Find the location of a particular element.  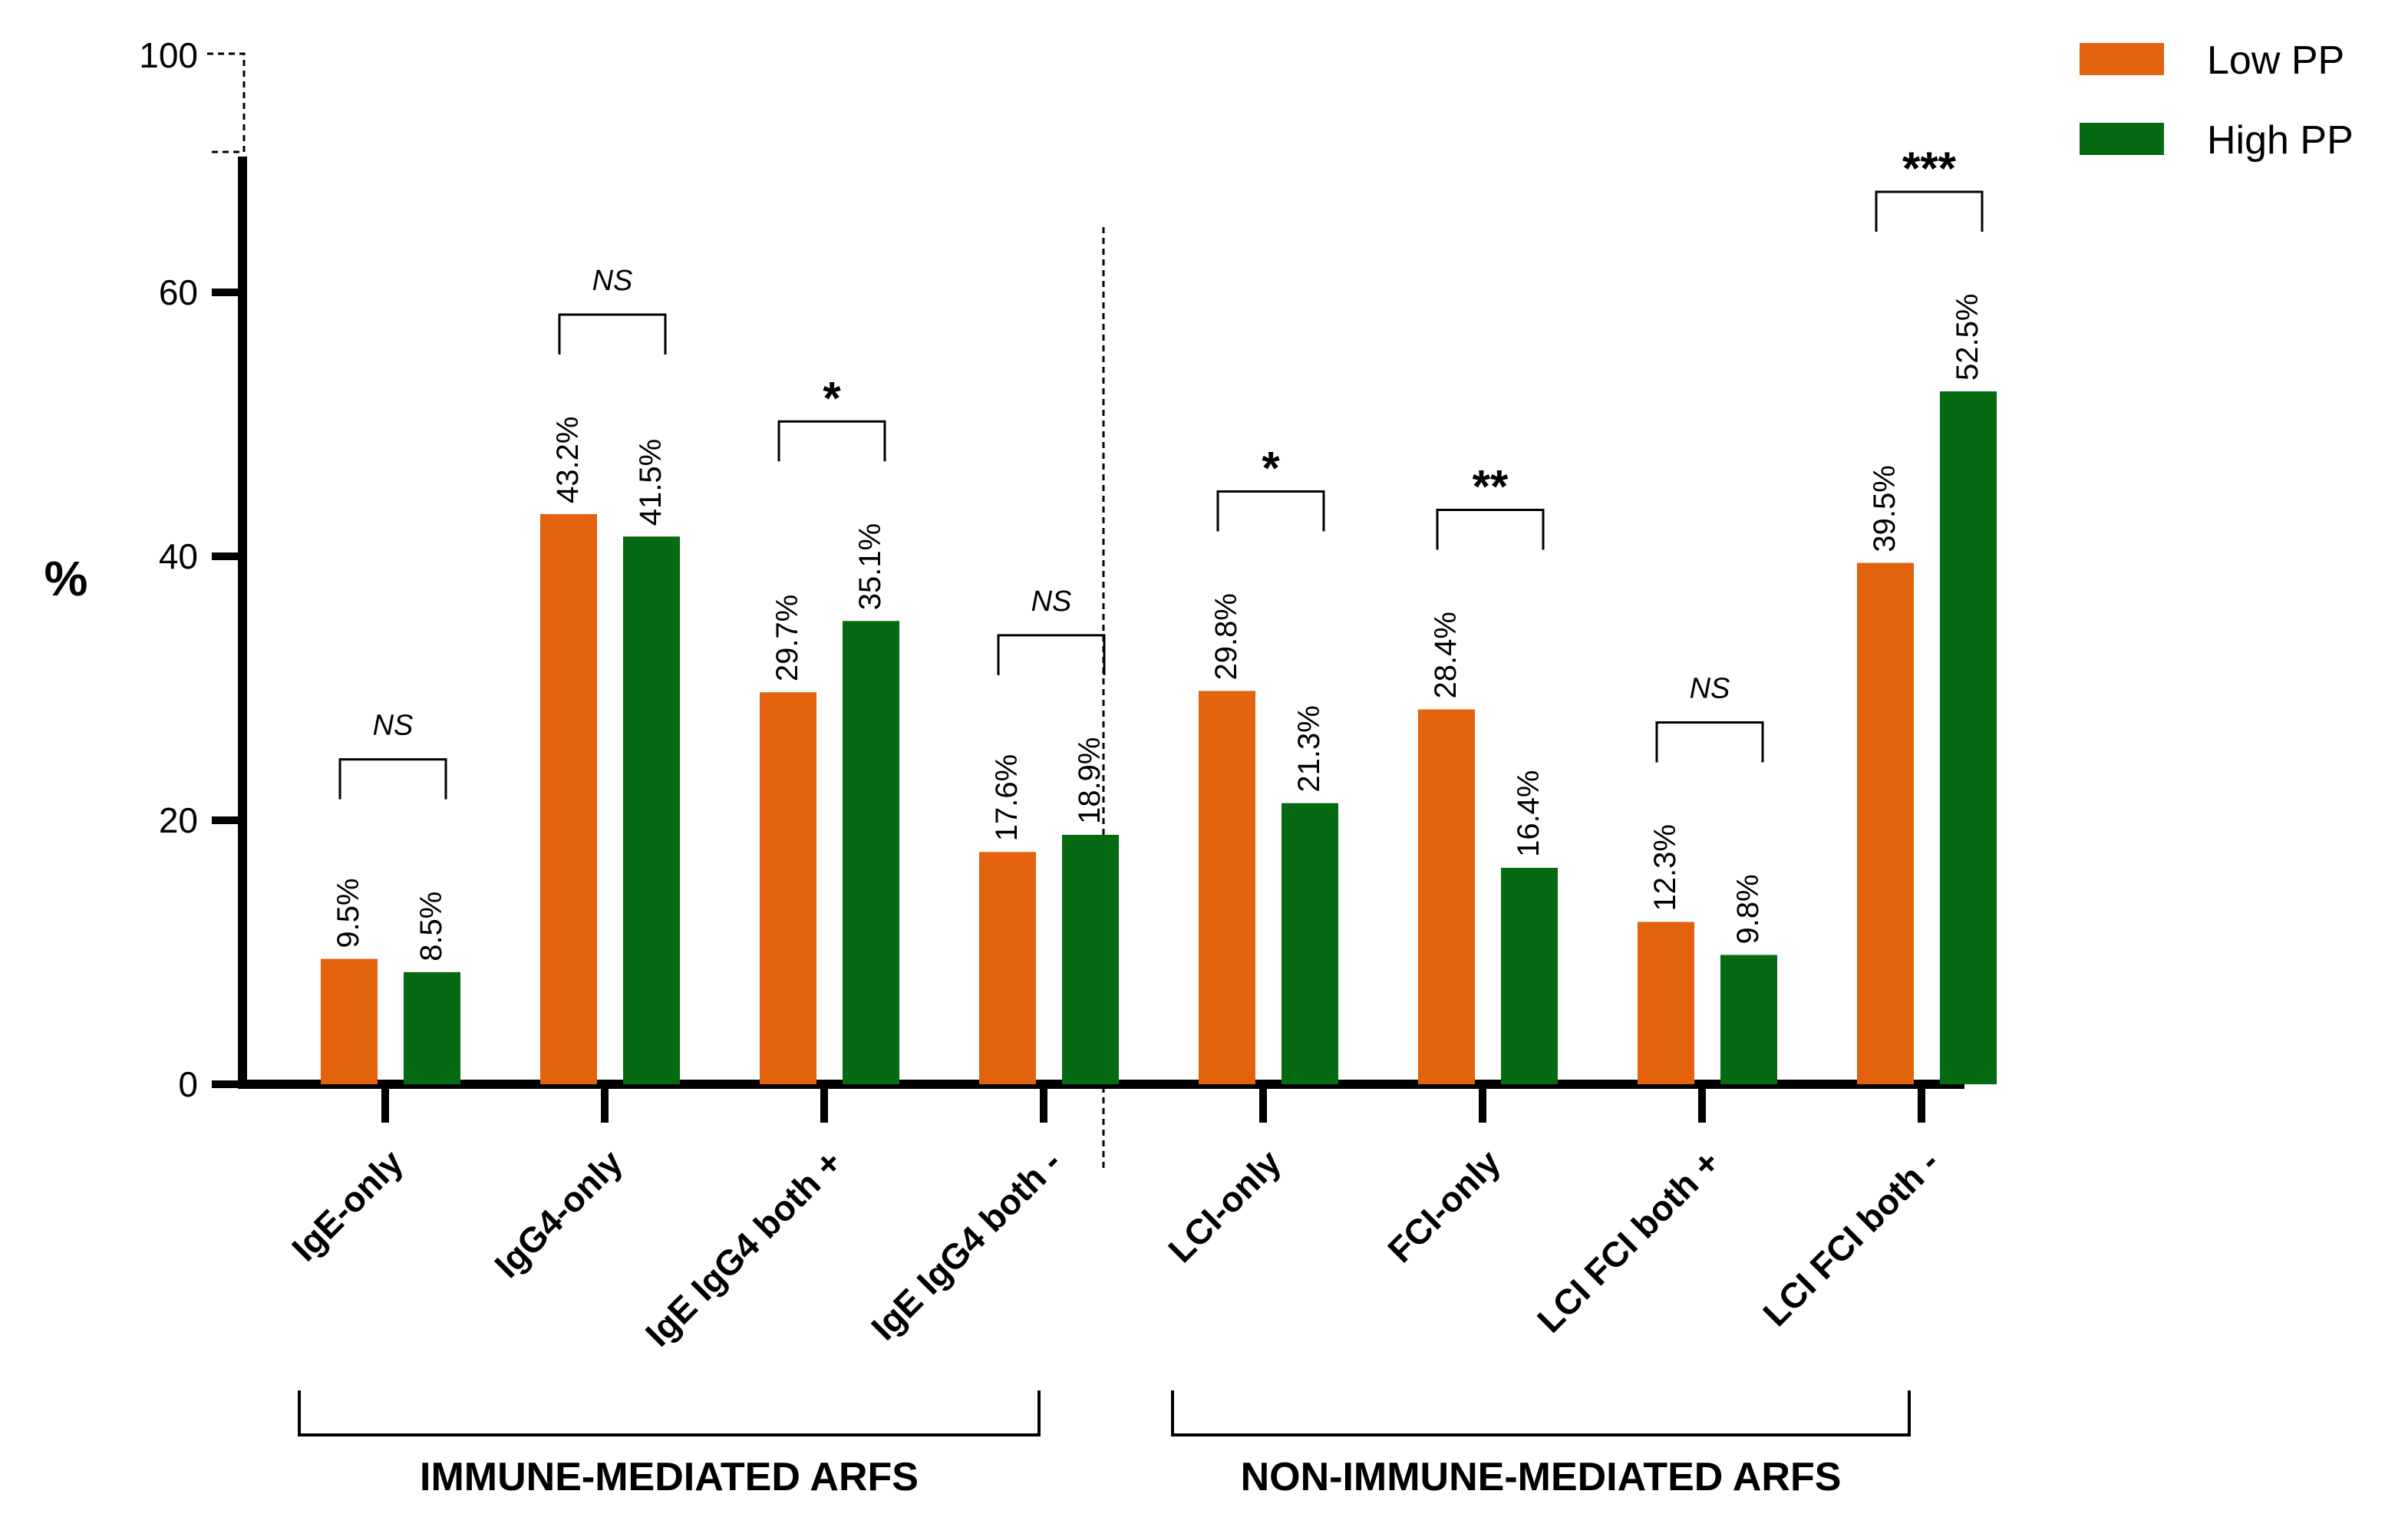

significance-label: *** is located at coordinates (1929, 168).